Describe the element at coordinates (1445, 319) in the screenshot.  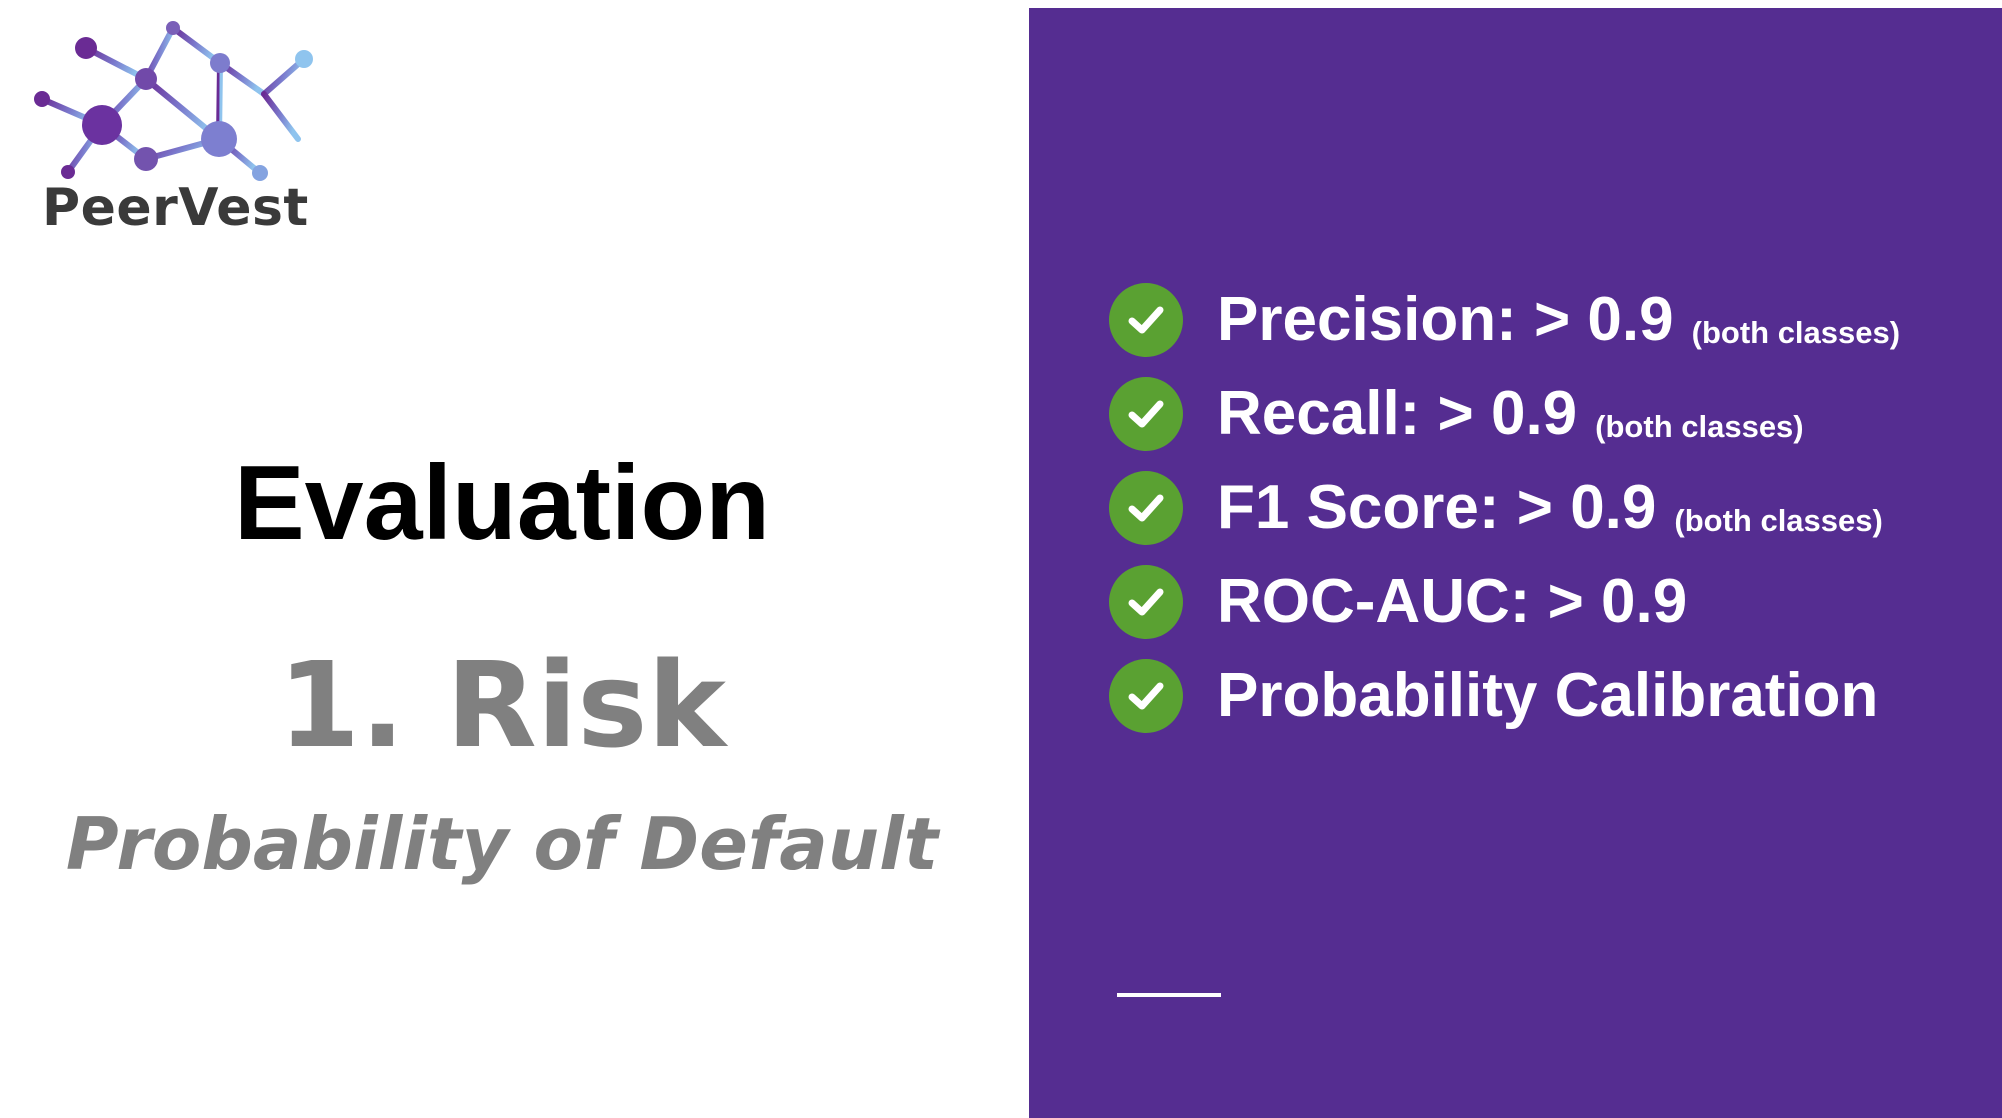
I see `metric-label: Precision: > 0.9` at that location.